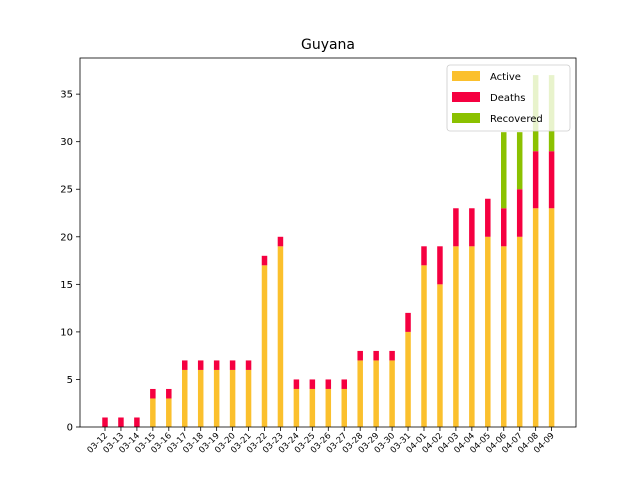  I want to click on y-tick-label: 35, so click(66, 95).